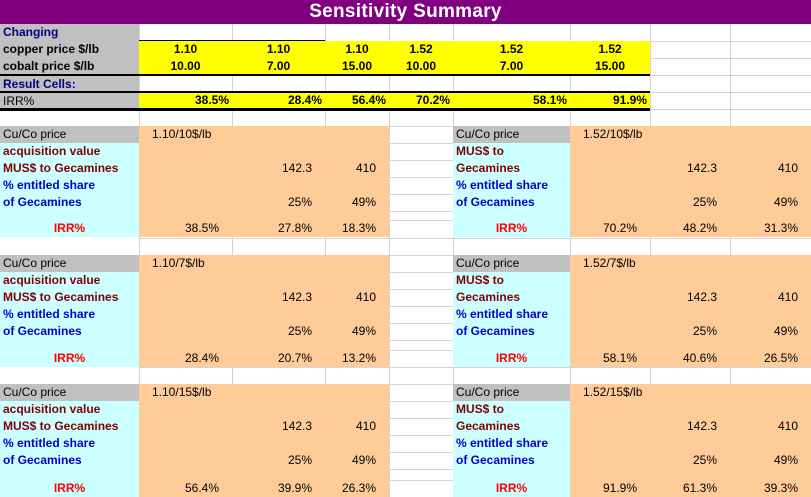 This screenshot has height=497, width=811. Describe the element at coordinates (201, 358) in the screenshot. I see `block-irr-value: 28.4%` at that location.